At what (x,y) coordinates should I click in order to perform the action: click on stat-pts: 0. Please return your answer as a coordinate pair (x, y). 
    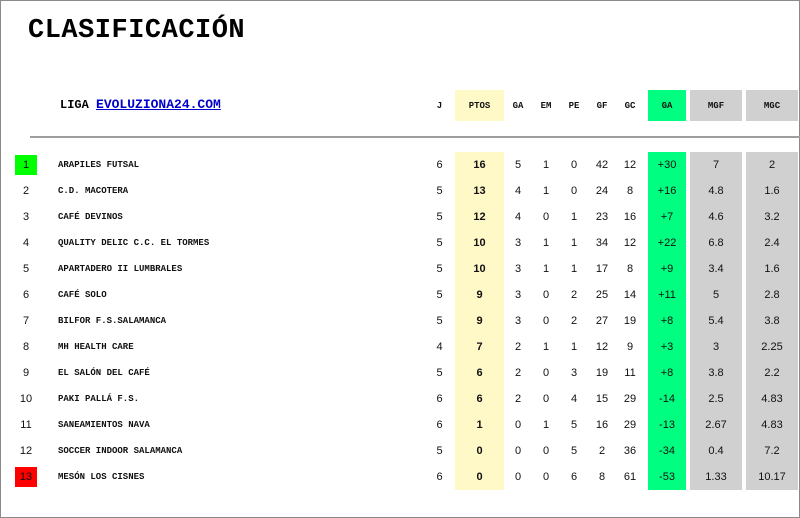
    Looking at the image, I should click on (479, 477).